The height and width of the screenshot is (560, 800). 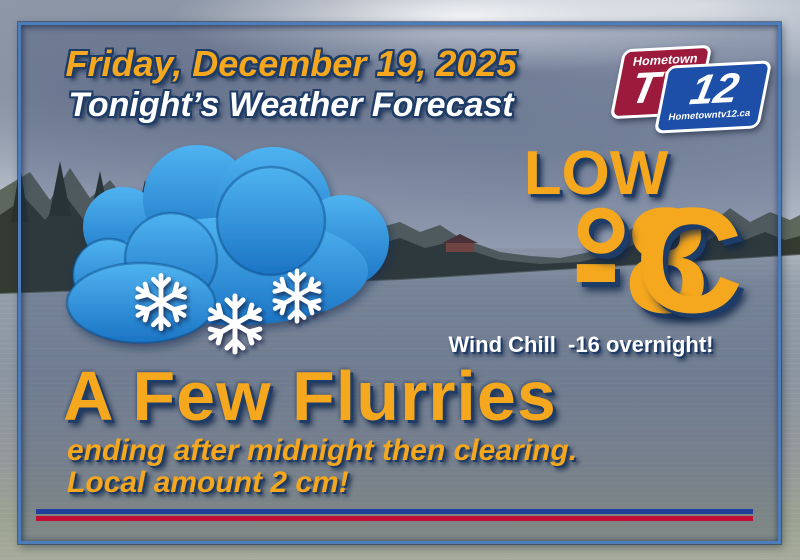 What do you see at coordinates (227, 245) in the screenshot?
I see `snow-clouds` at bounding box center [227, 245].